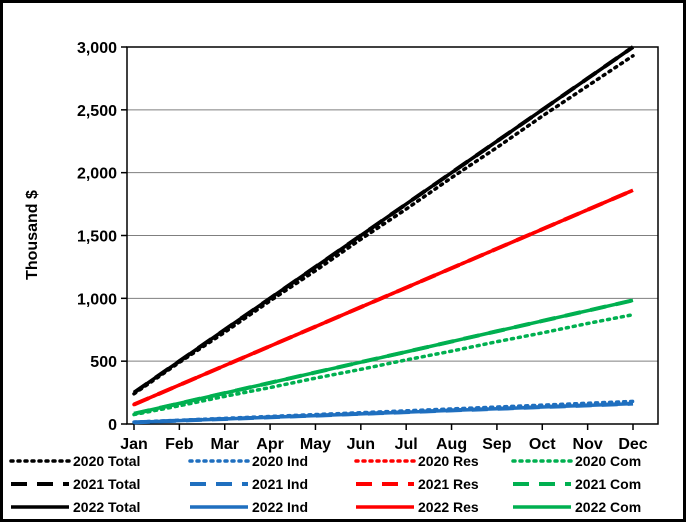  What do you see at coordinates (448, 507) in the screenshot?
I see `legend-label: 2022 Res` at bounding box center [448, 507].